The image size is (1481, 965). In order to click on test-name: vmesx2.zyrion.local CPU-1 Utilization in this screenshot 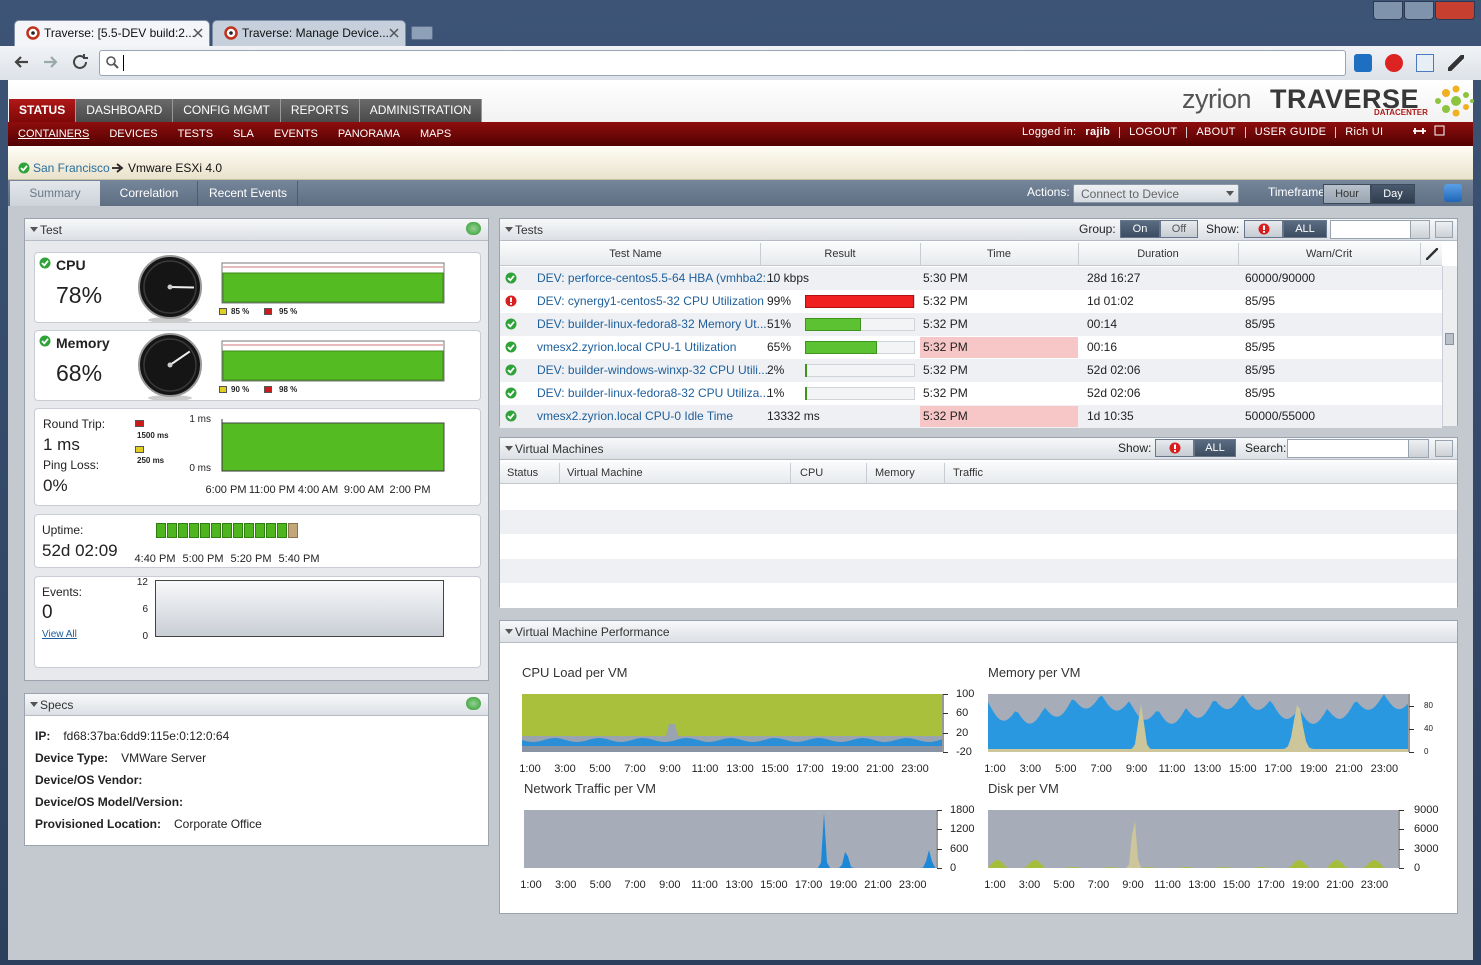, I will do `click(637, 347)`.